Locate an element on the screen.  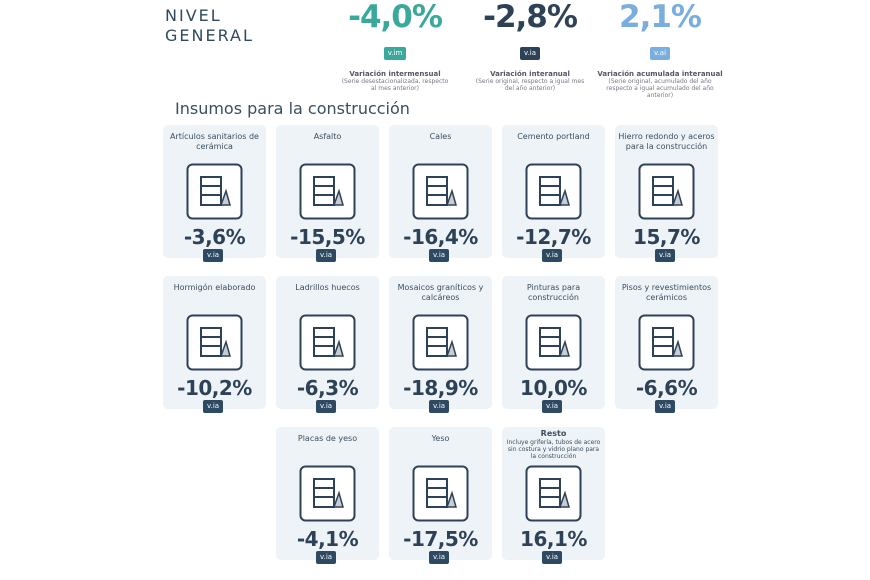
indicator-value: 2,1% is located at coordinates (660, 17).